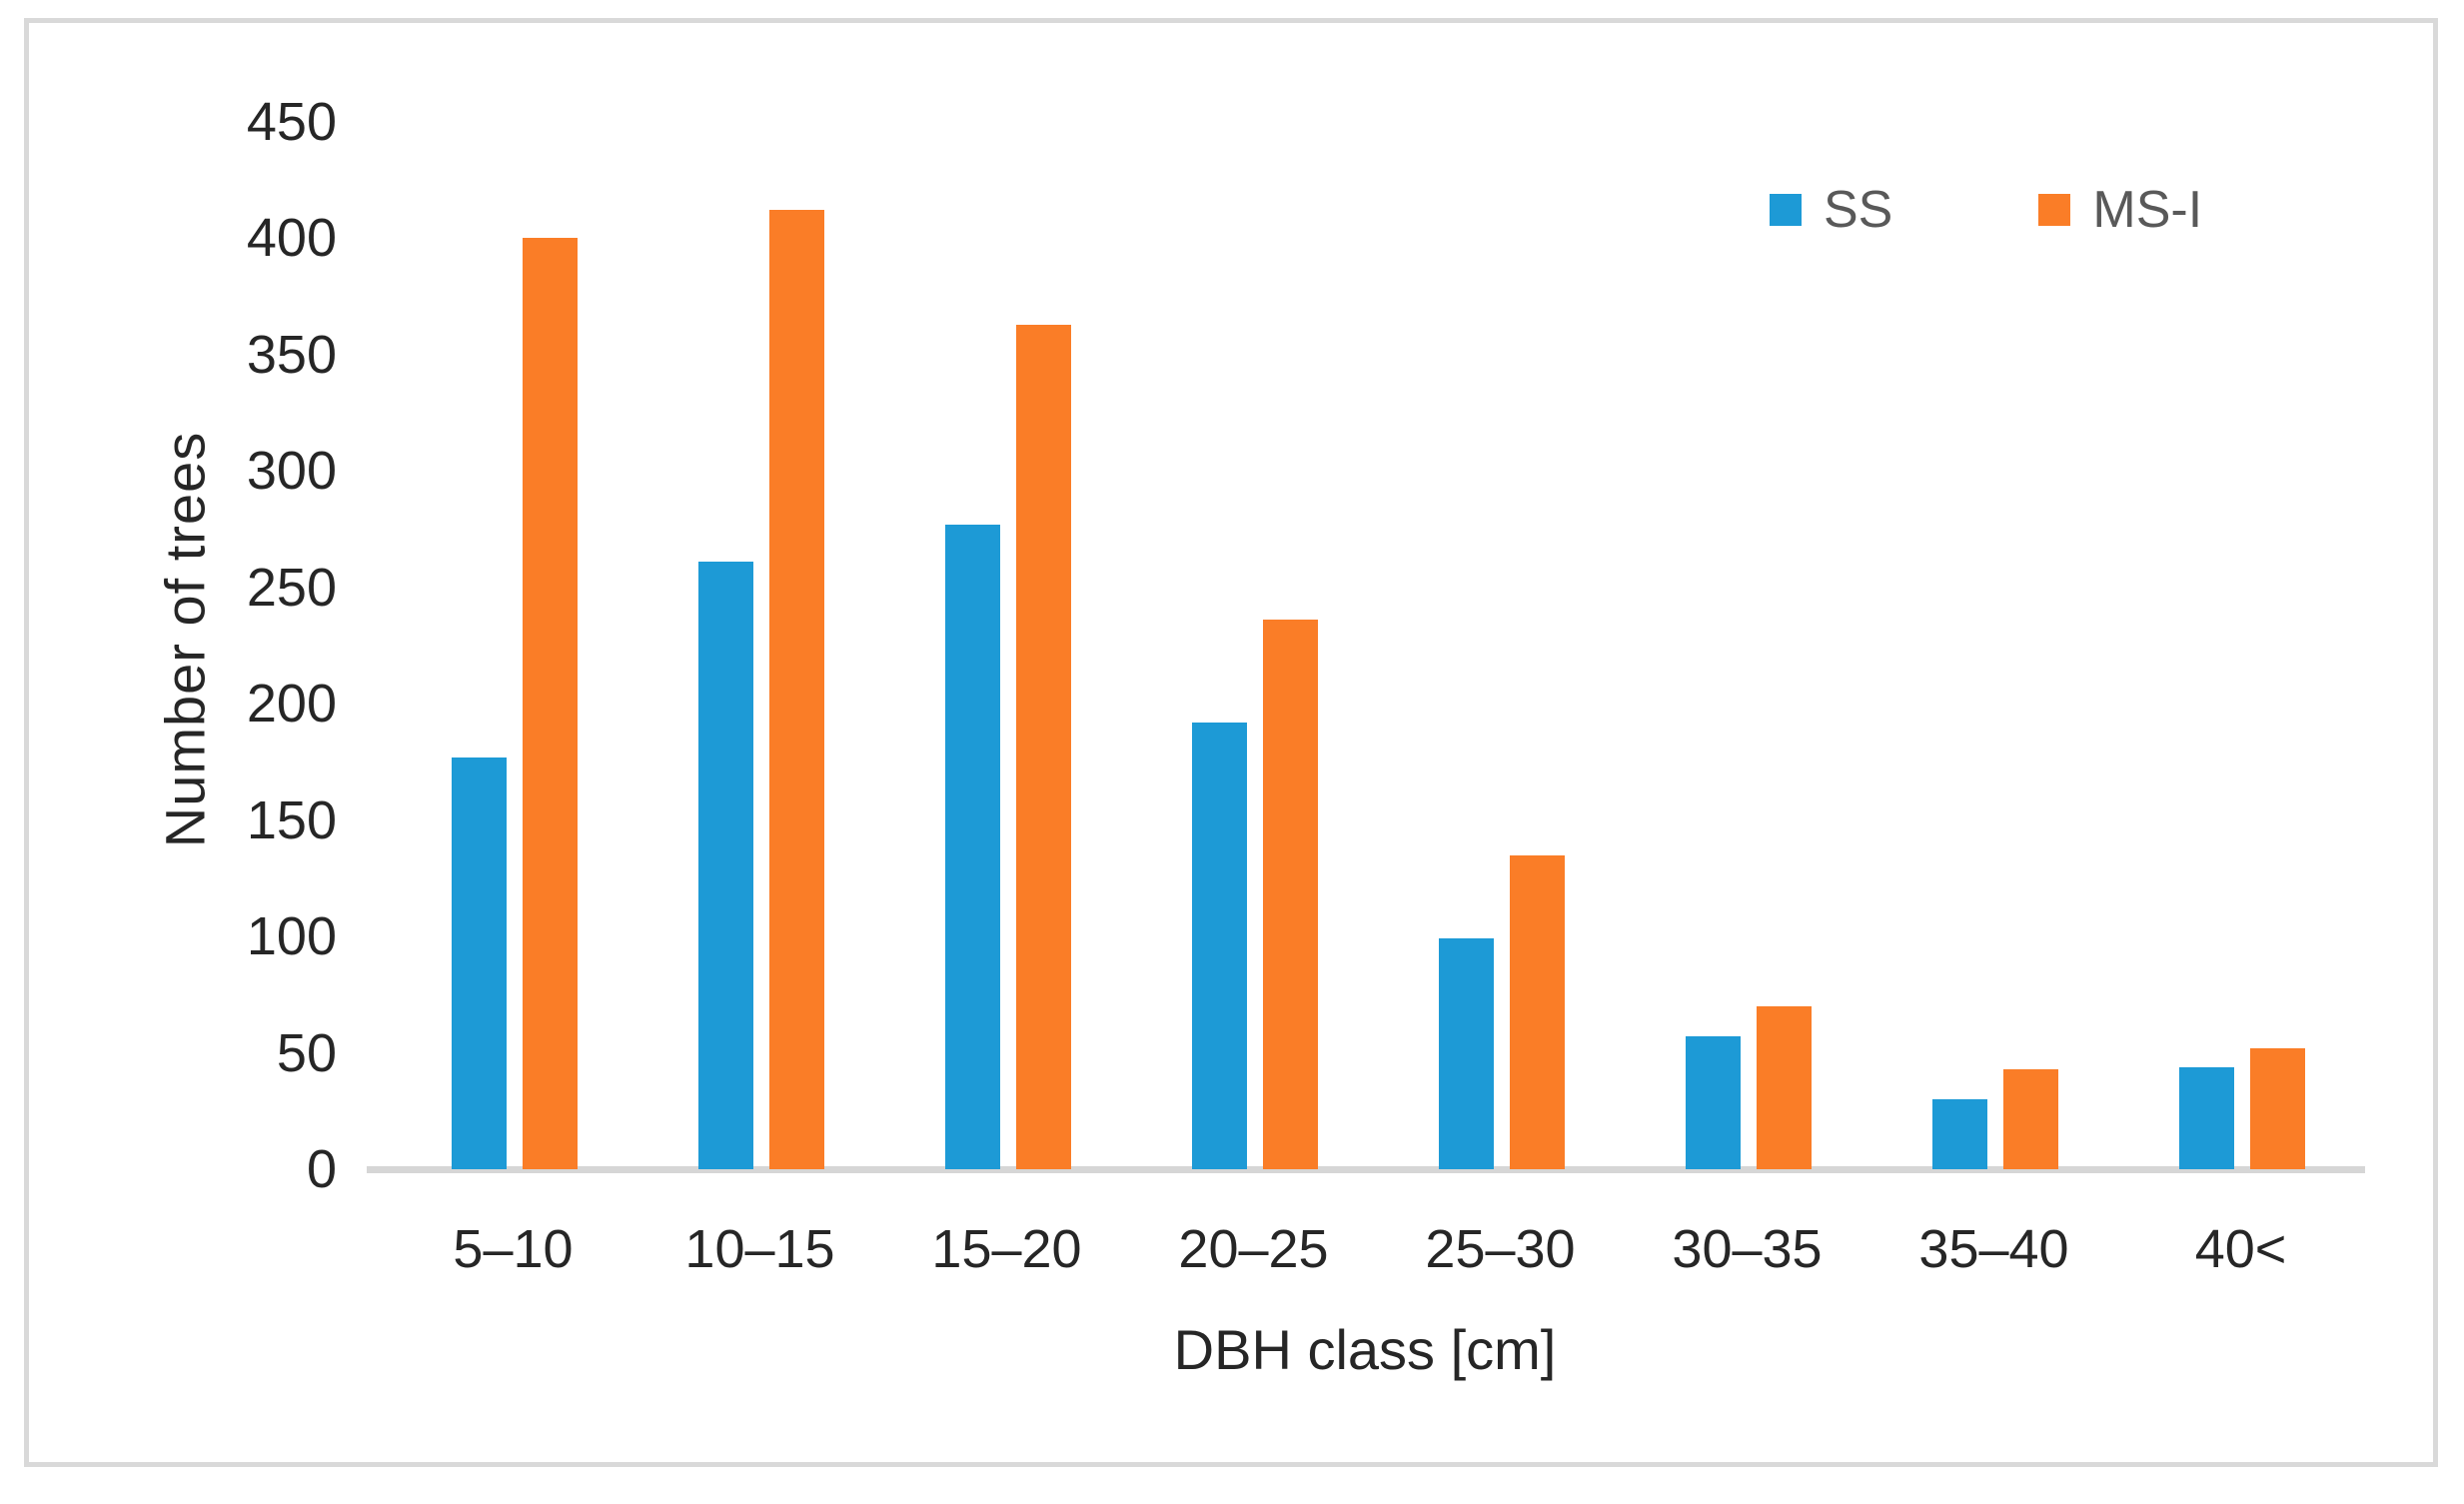 The width and height of the screenshot is (2464, 1504). I want to click on legend-item-ss: SS, so click(1831, 210).